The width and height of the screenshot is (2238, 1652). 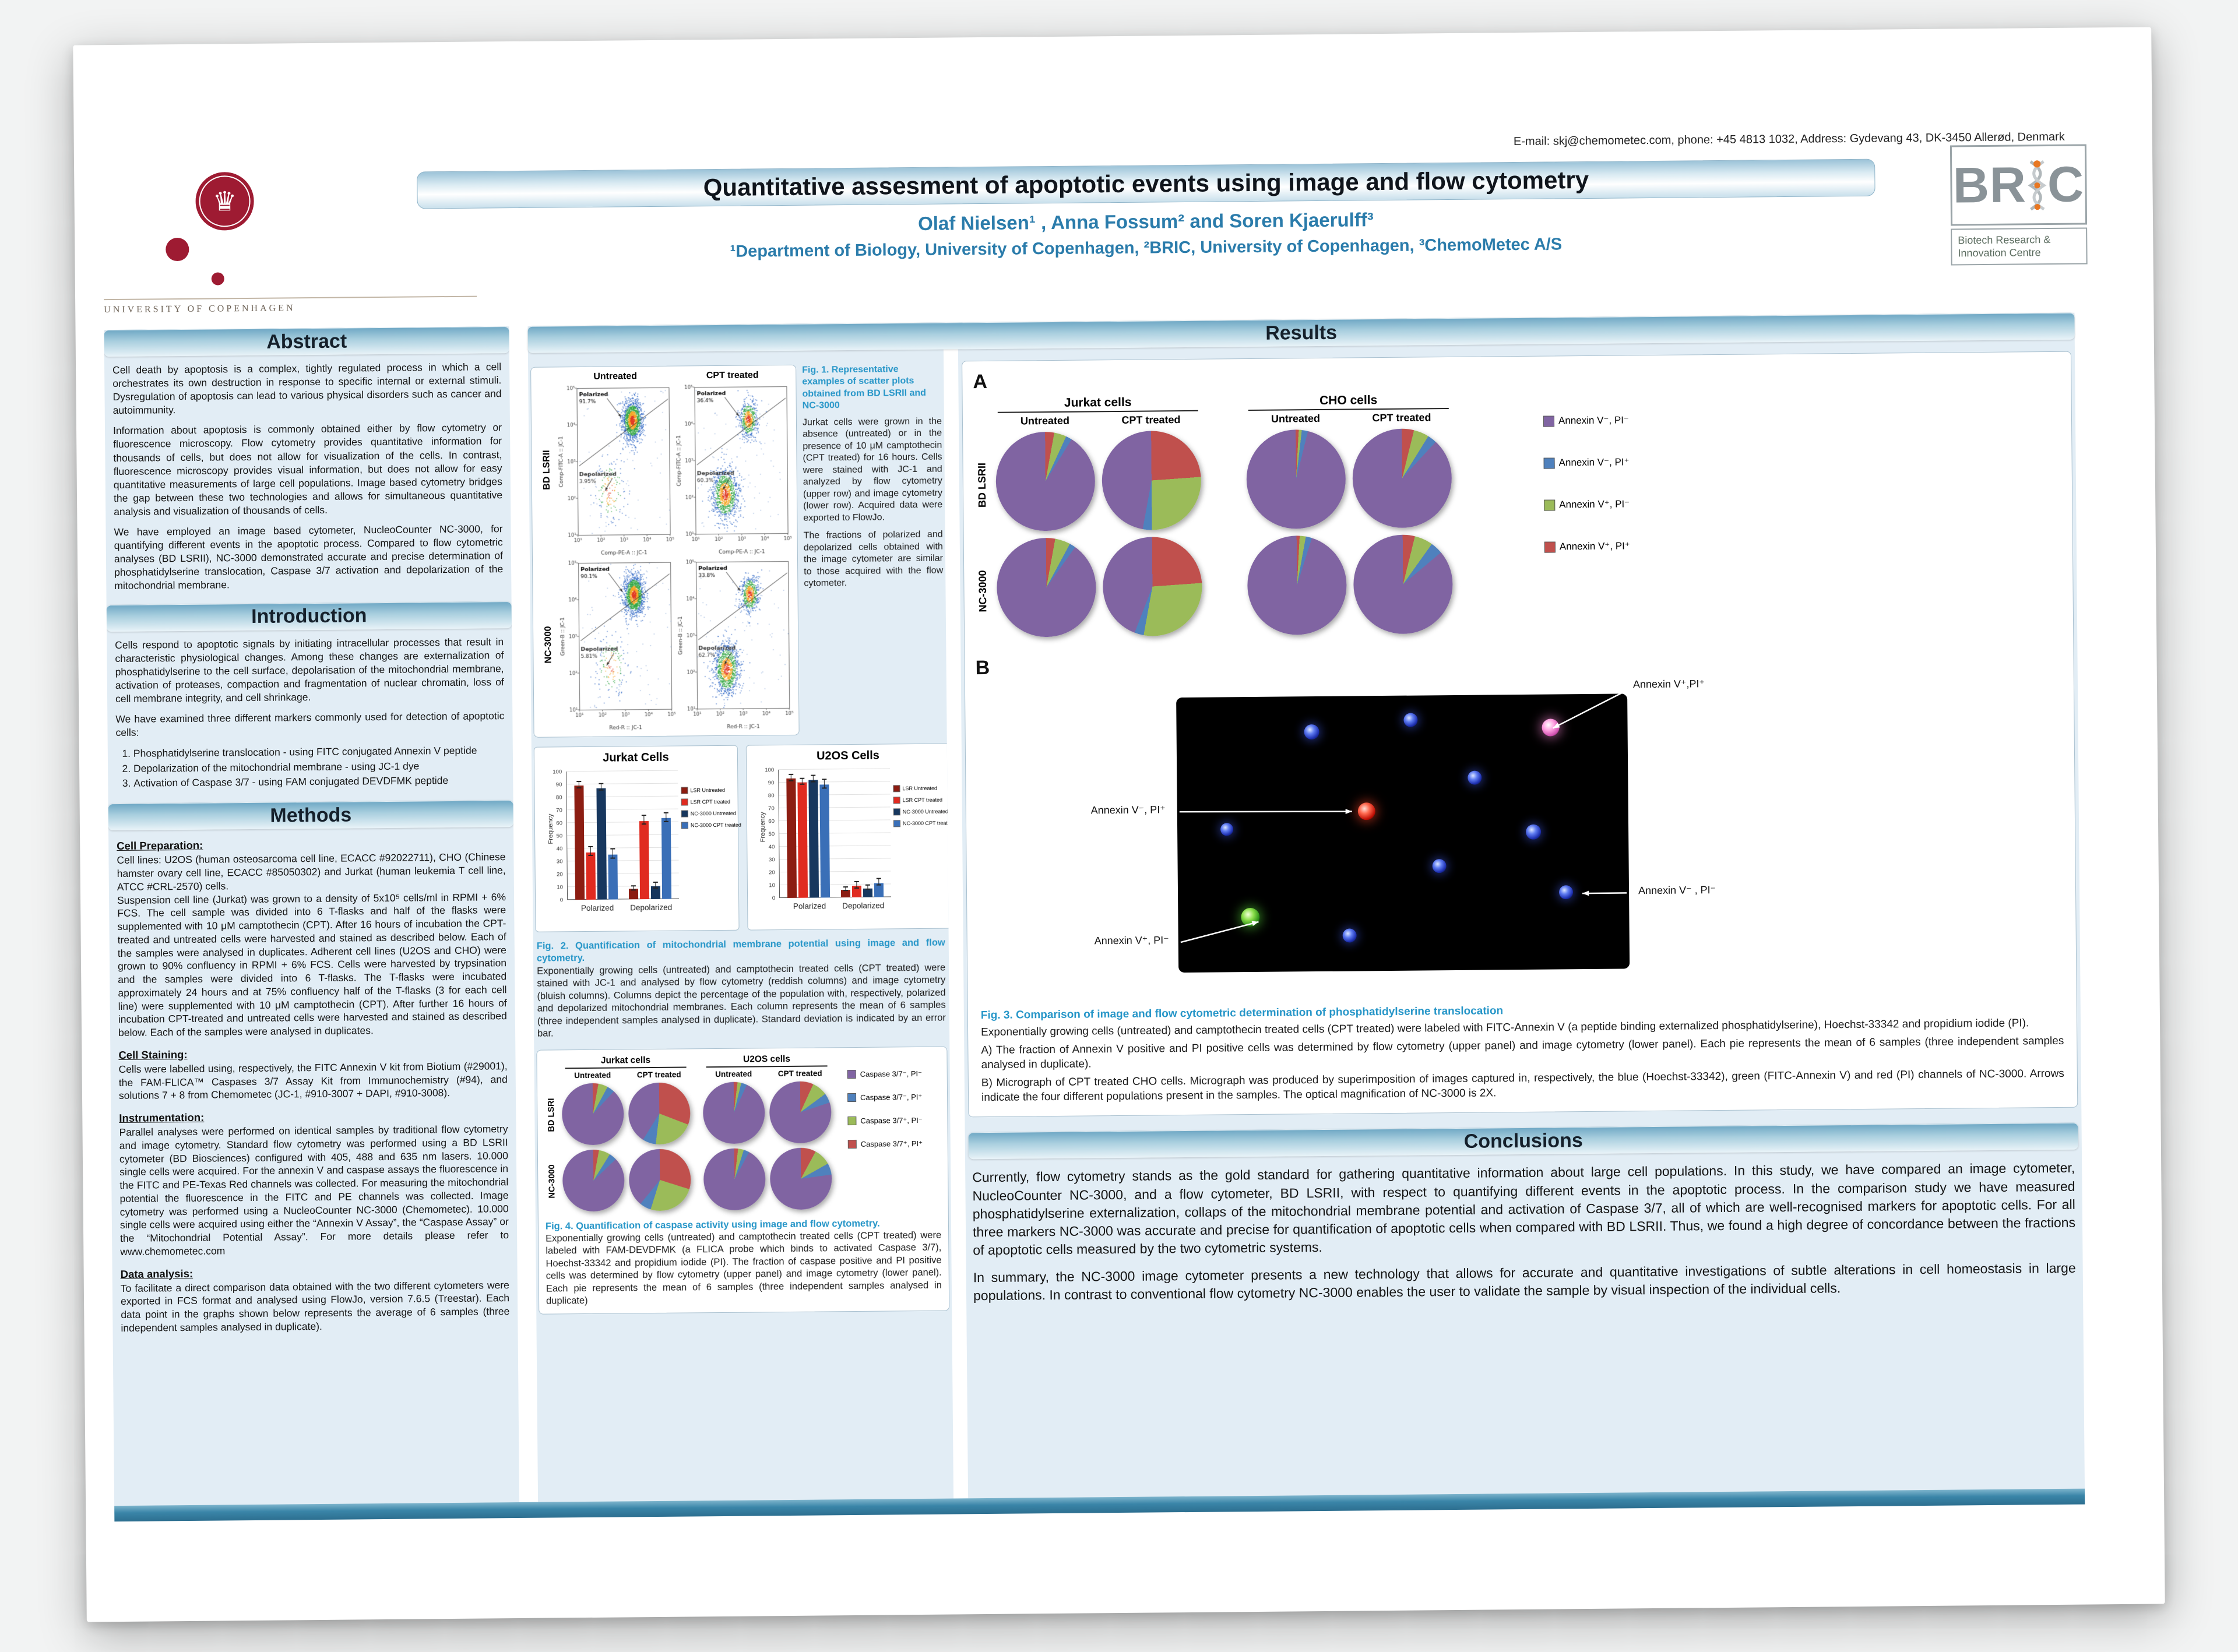 What do you see at coordinates (772, 872) in the screenshot?
I see `y-axis-tick: 20` at bounding box center [772, 872].